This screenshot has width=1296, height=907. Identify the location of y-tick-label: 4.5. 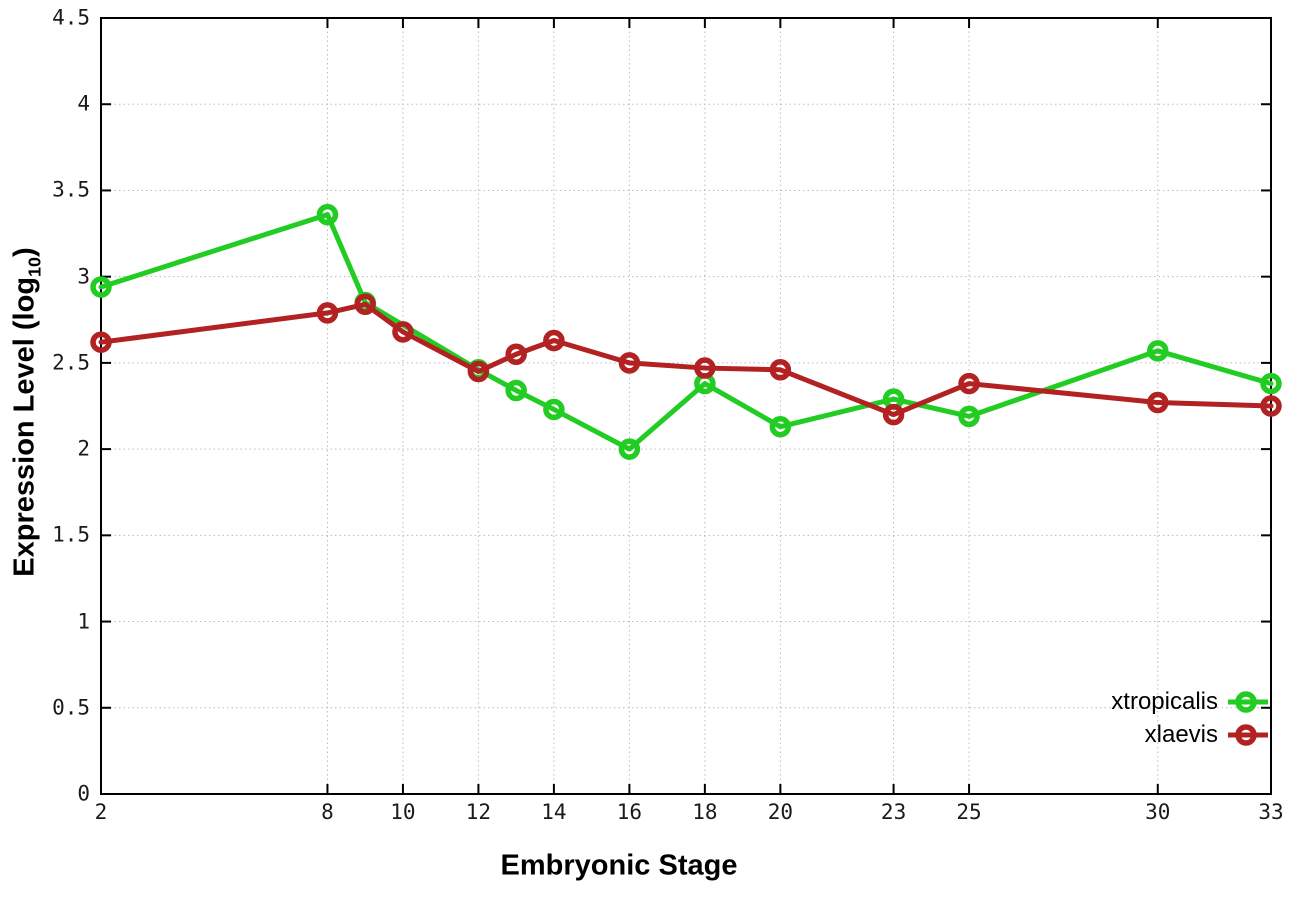
(71, 17).